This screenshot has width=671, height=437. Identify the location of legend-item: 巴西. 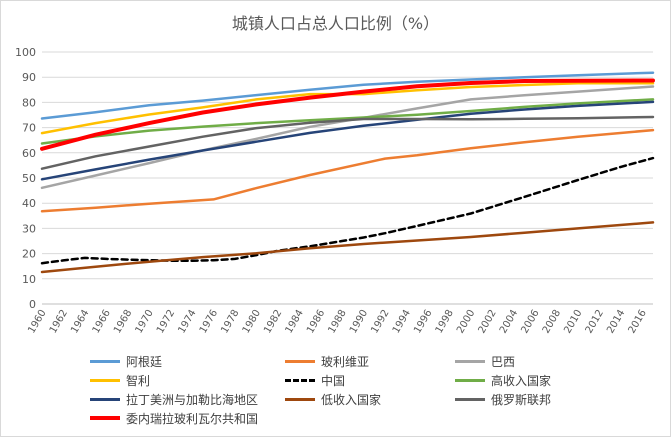
(485, 361).